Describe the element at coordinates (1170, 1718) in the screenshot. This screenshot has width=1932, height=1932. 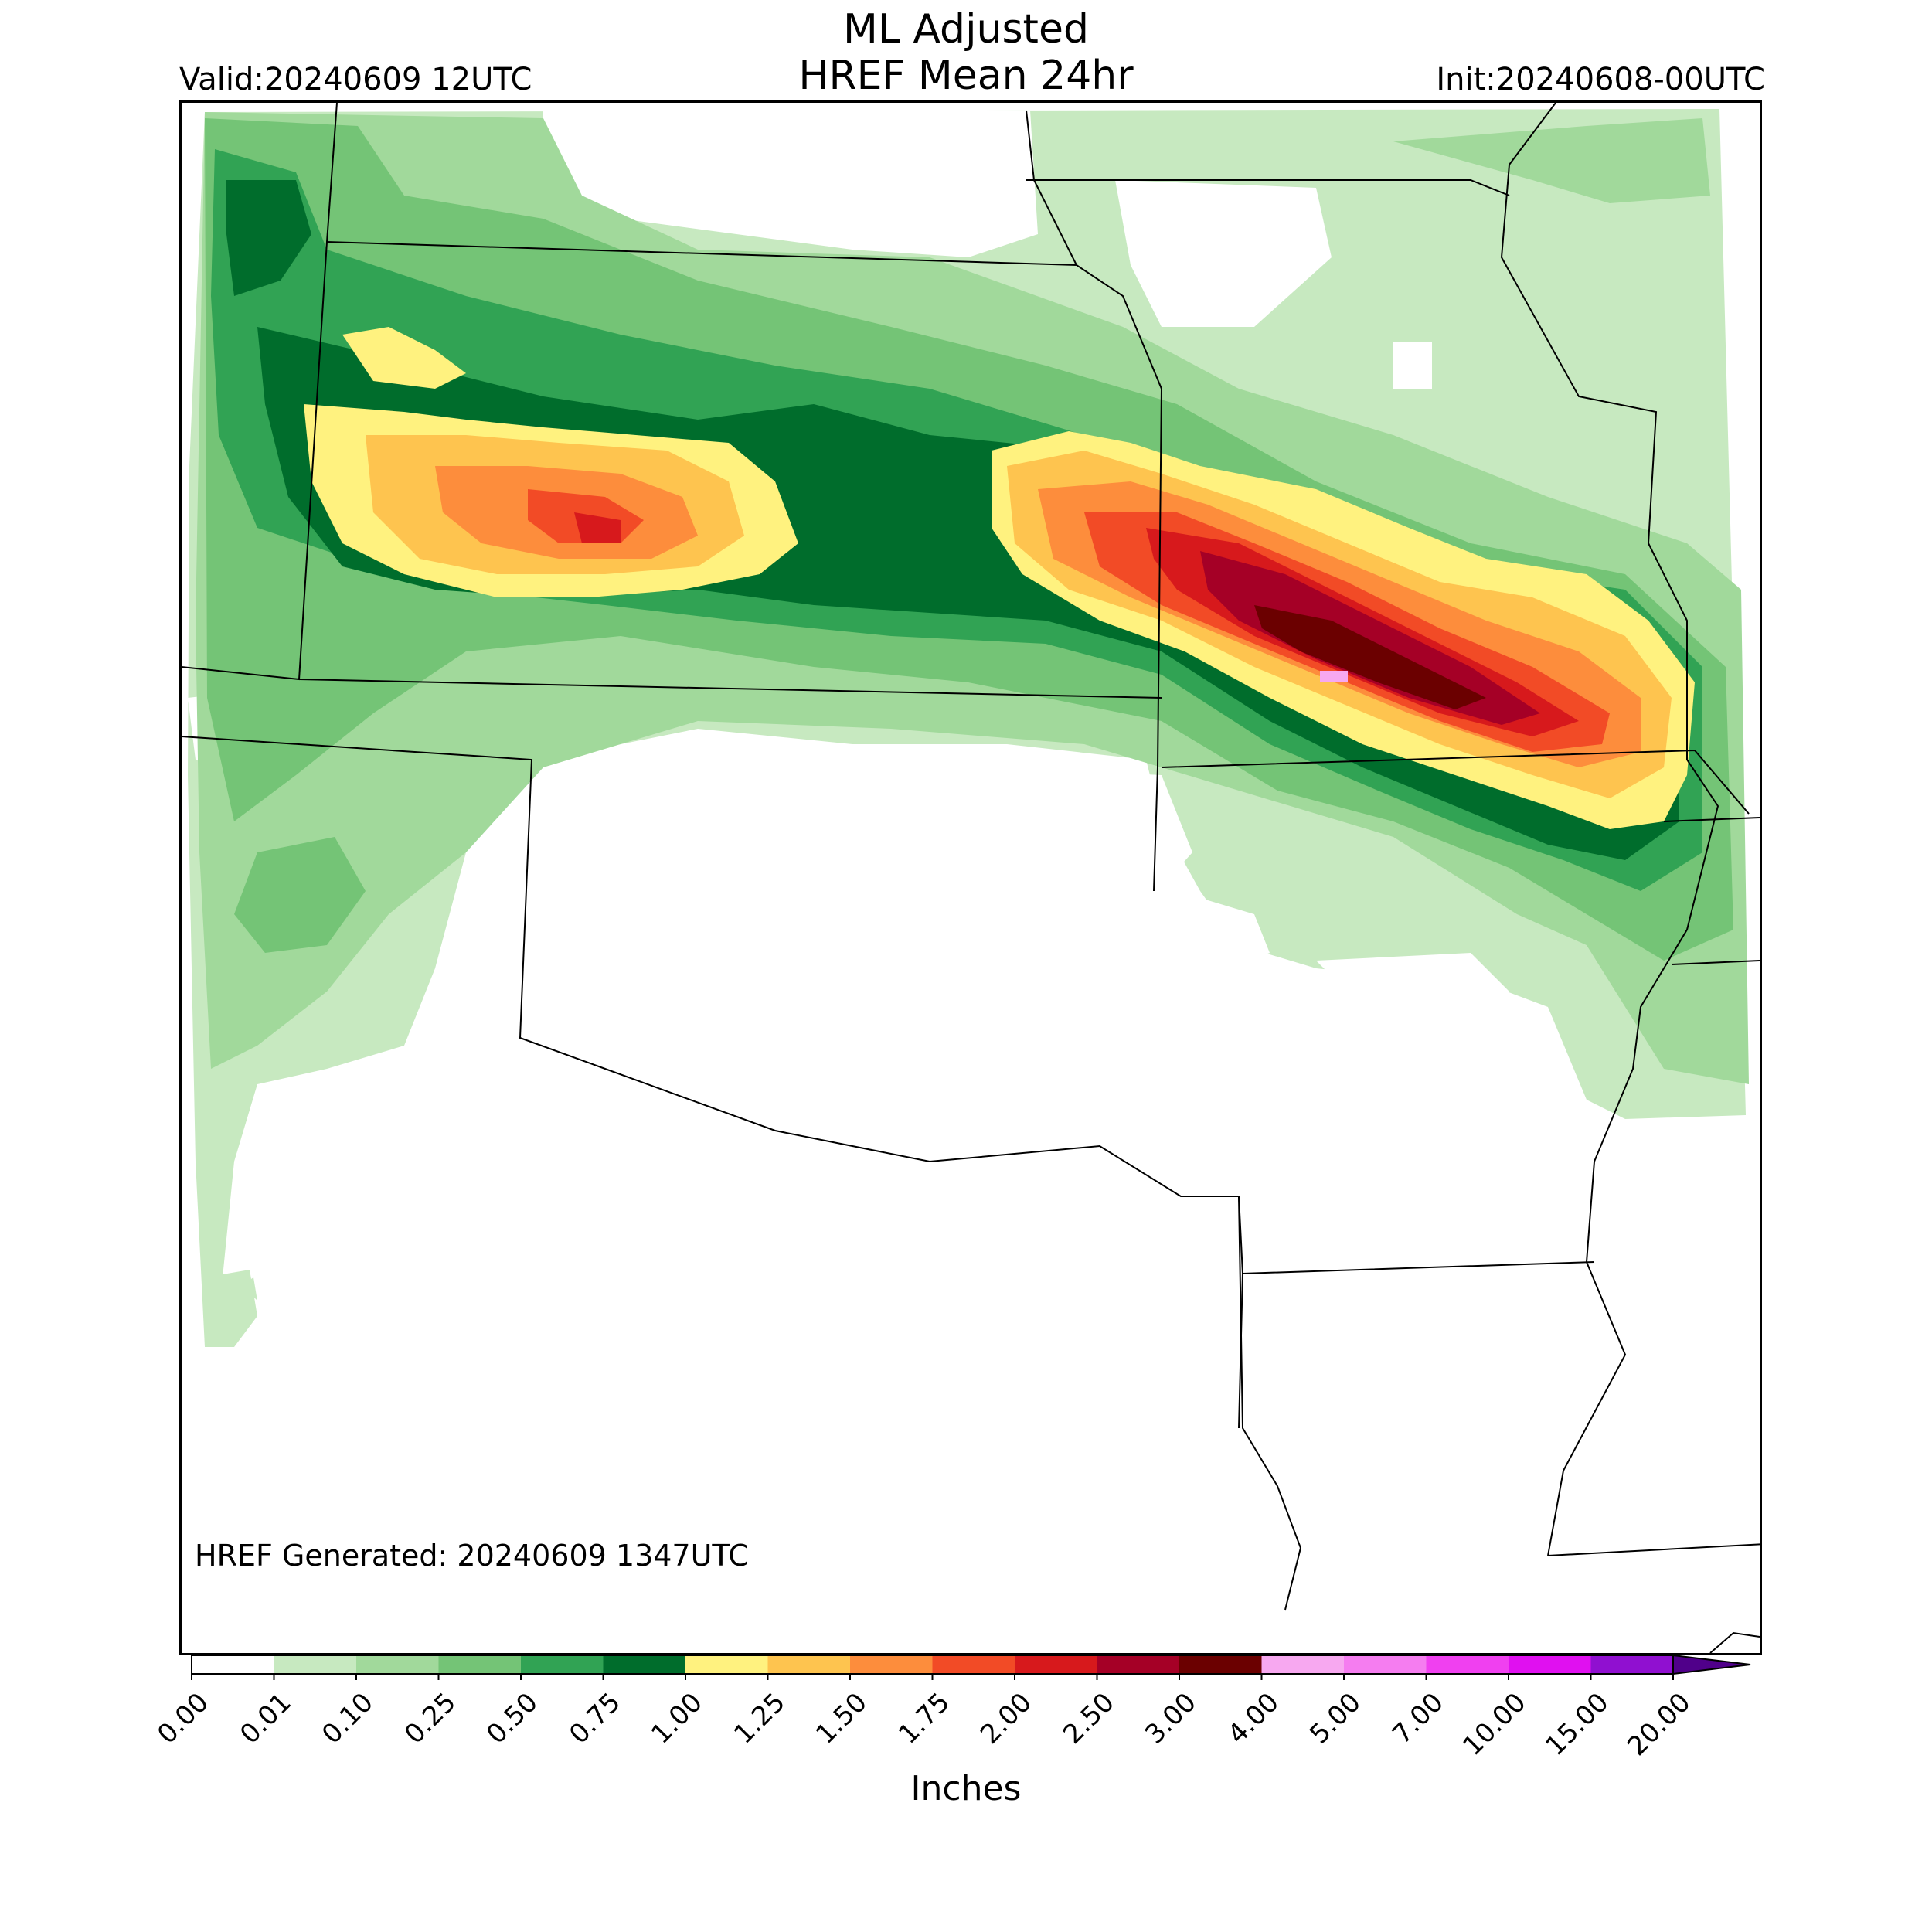
I see `colorbar-tick-label: 3.00` at that location.